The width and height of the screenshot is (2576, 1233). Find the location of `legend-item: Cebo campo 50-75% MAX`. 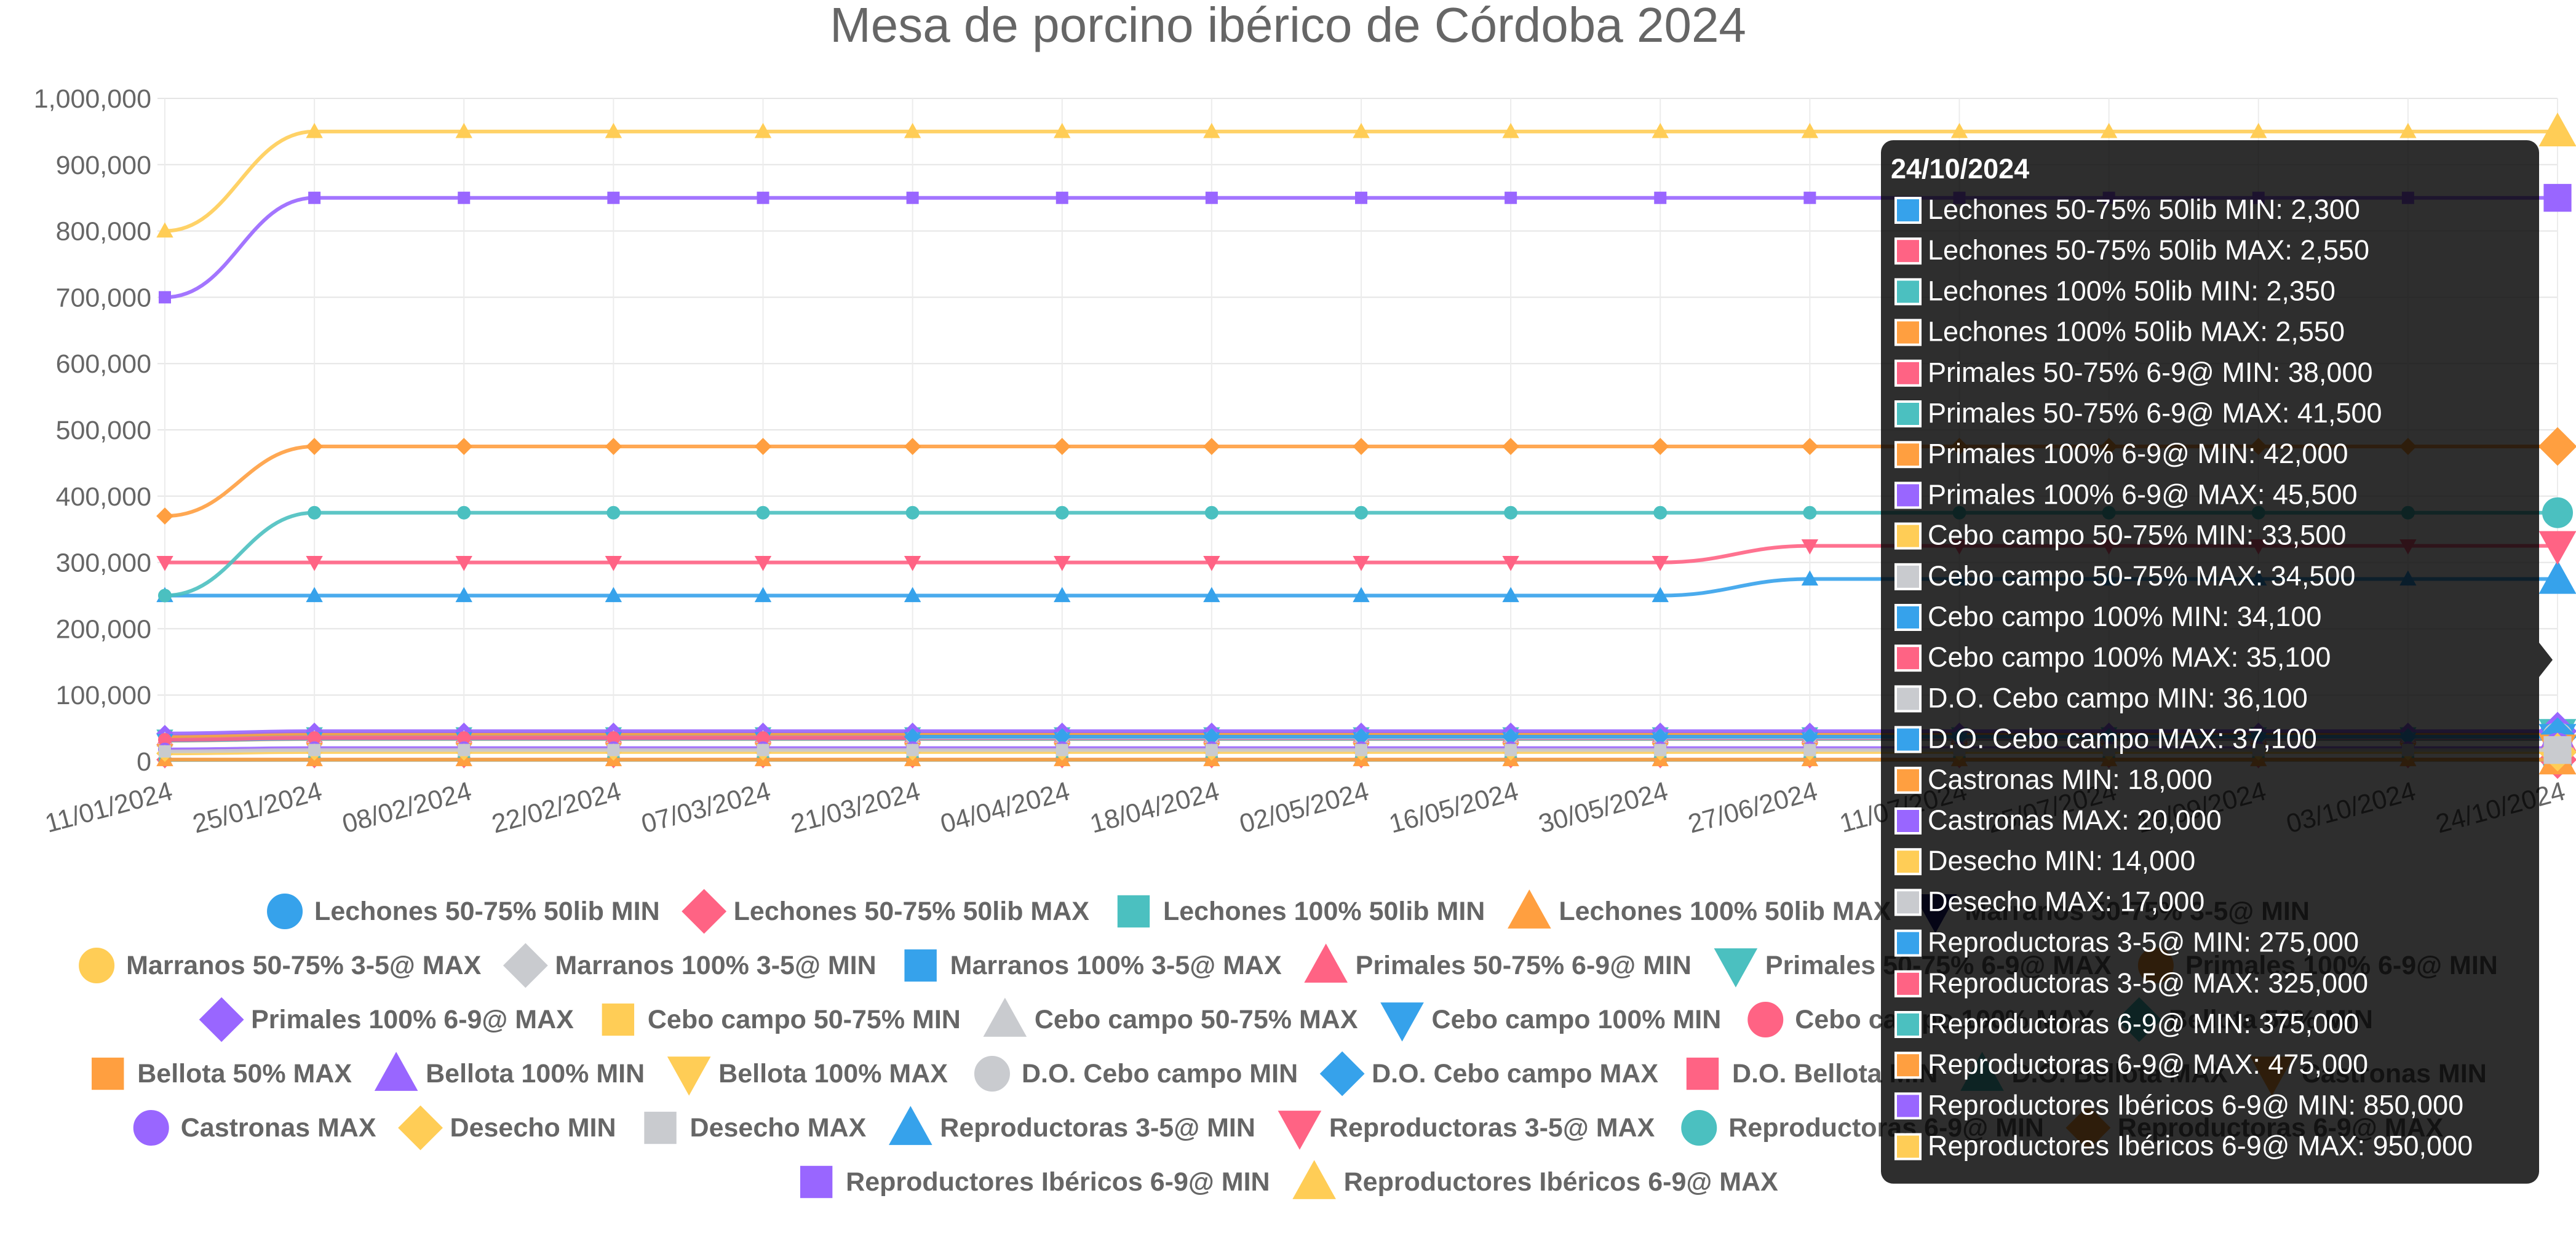

legend-item: Cebo campo 50-75% MAX is located at coordinates (1171, 1018).